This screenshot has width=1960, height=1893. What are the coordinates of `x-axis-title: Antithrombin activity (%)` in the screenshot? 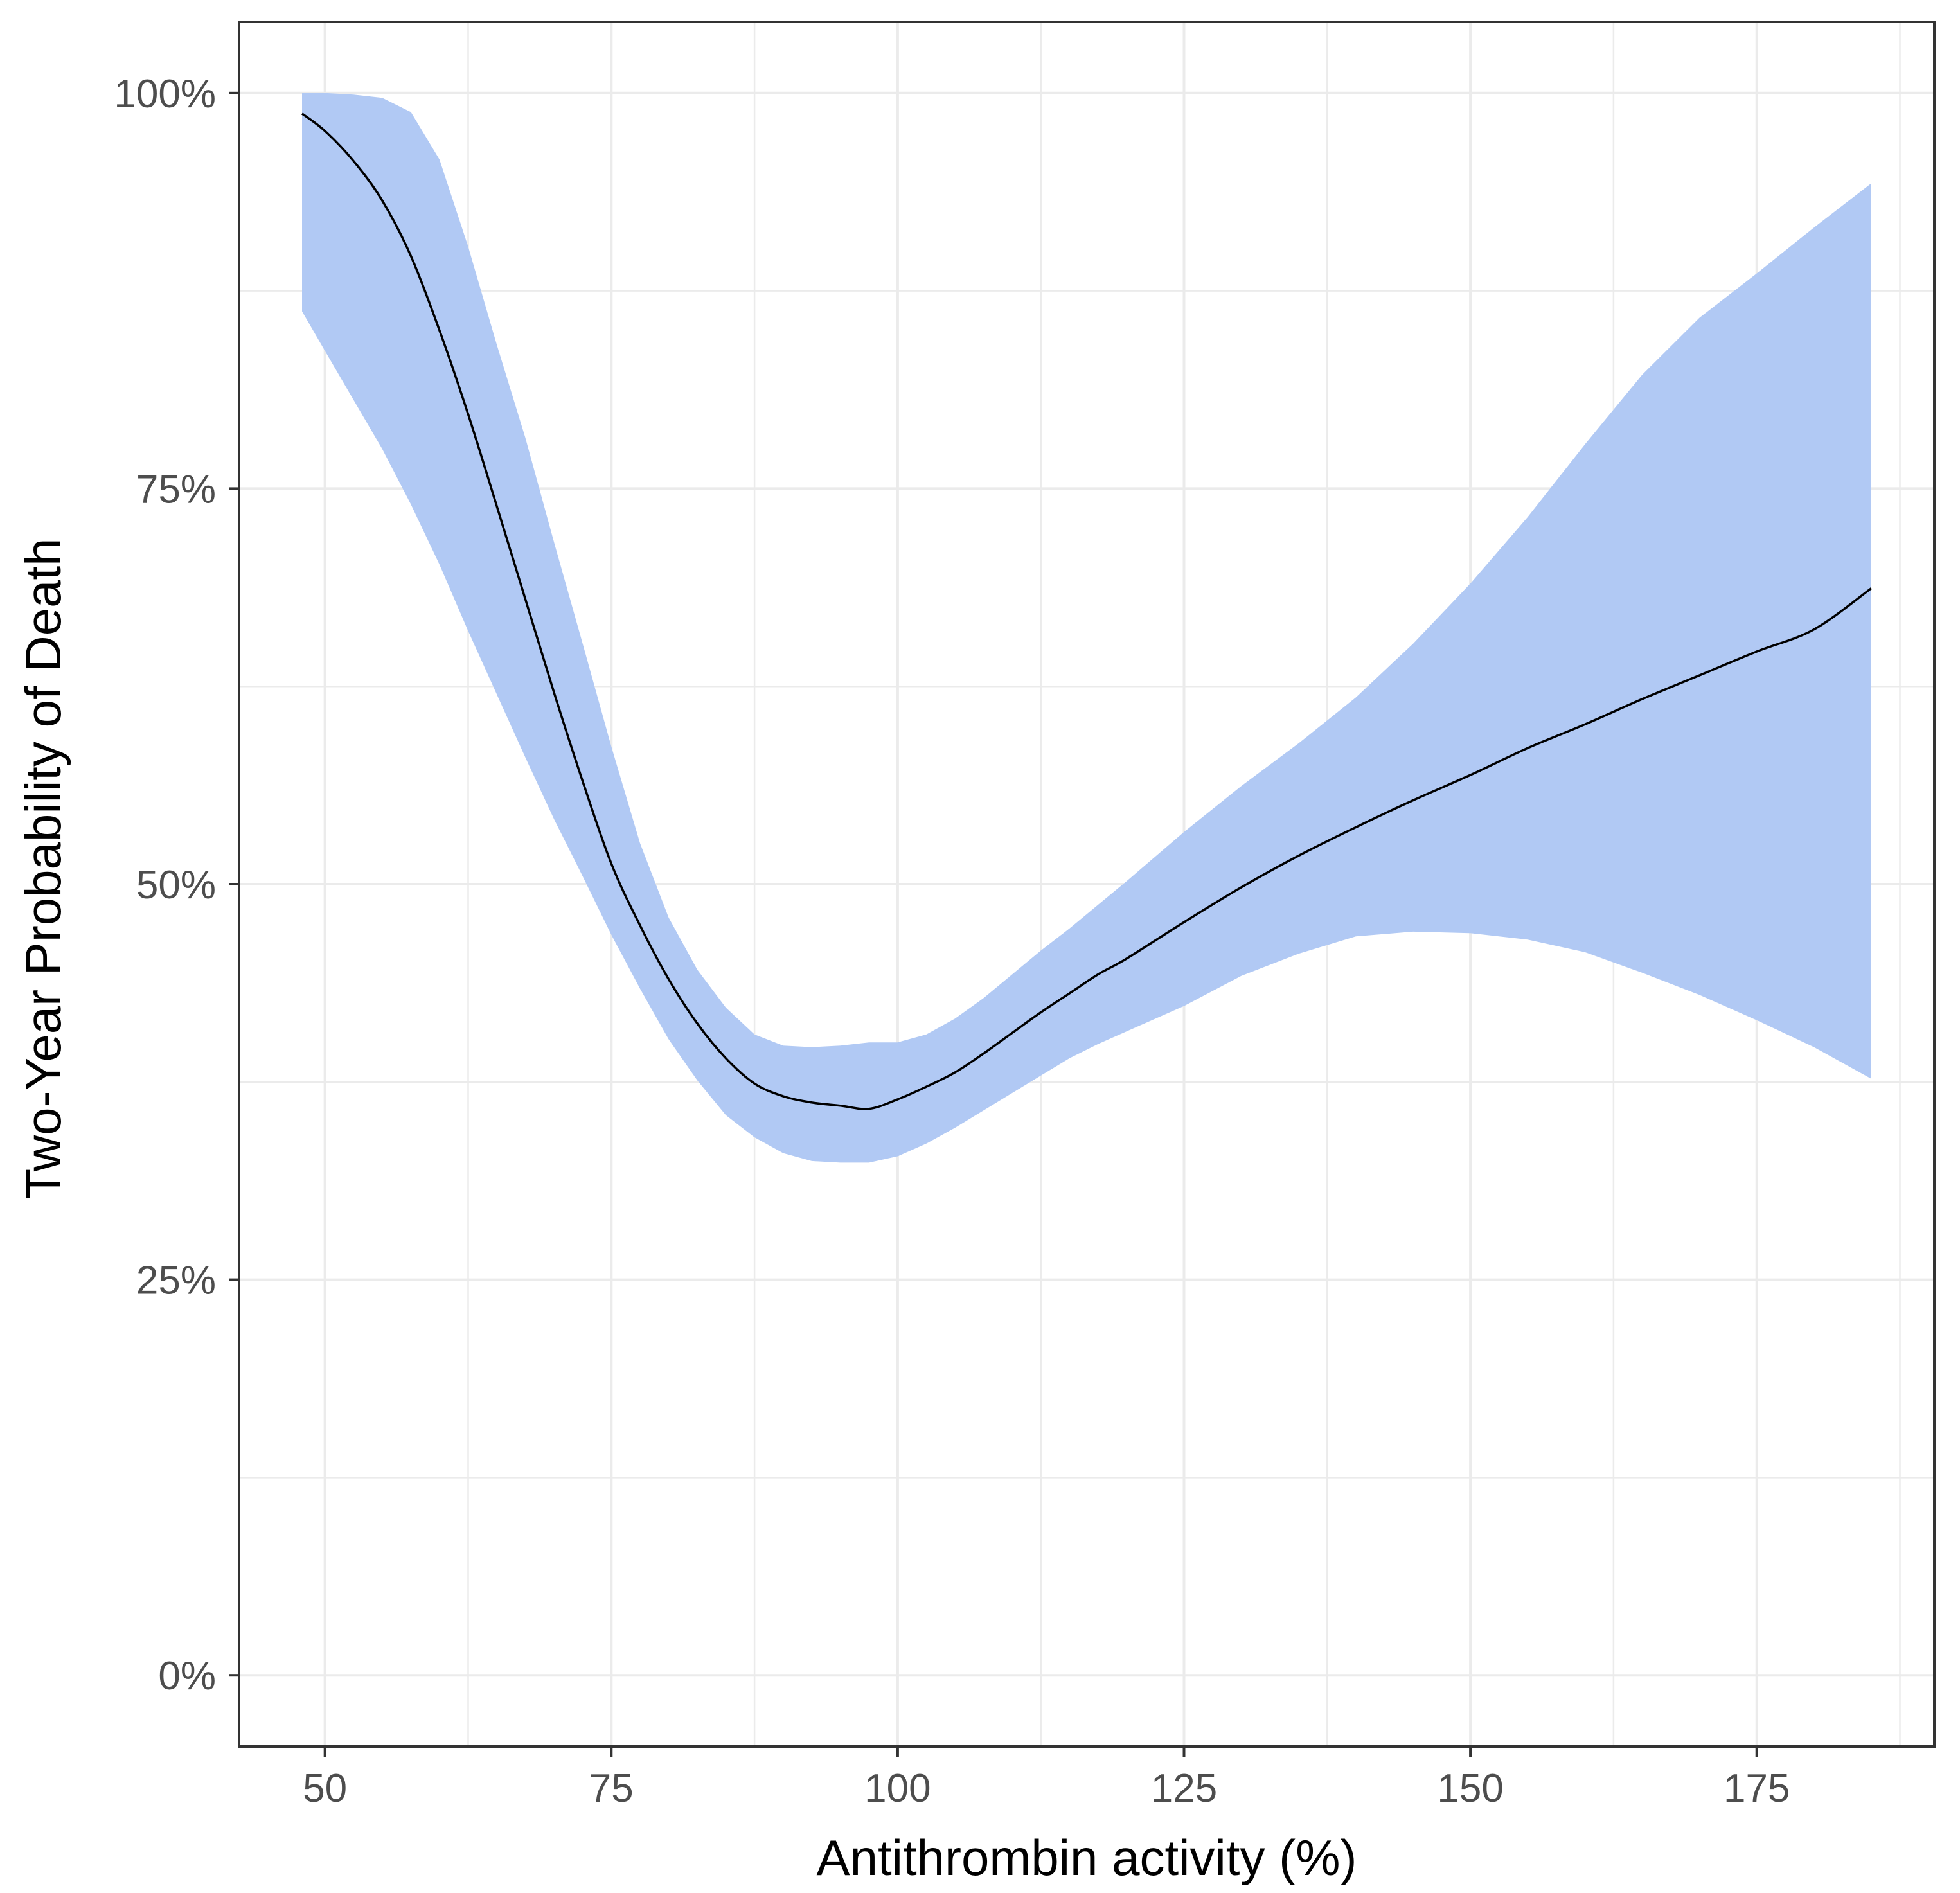 It's located at (1087, 1857).